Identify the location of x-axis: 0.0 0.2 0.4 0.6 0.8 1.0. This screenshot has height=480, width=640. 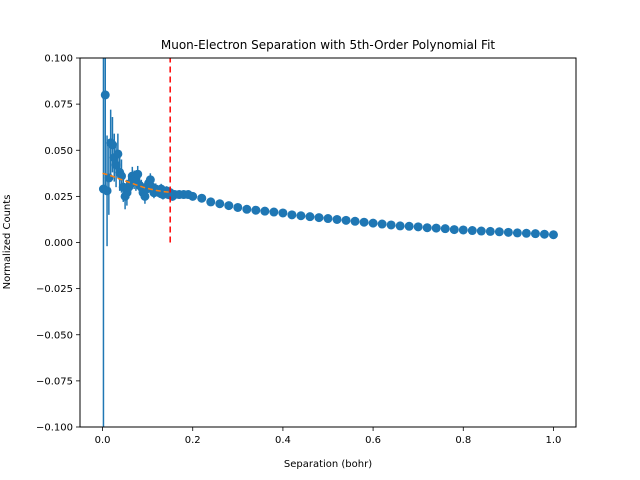
(328, 436).